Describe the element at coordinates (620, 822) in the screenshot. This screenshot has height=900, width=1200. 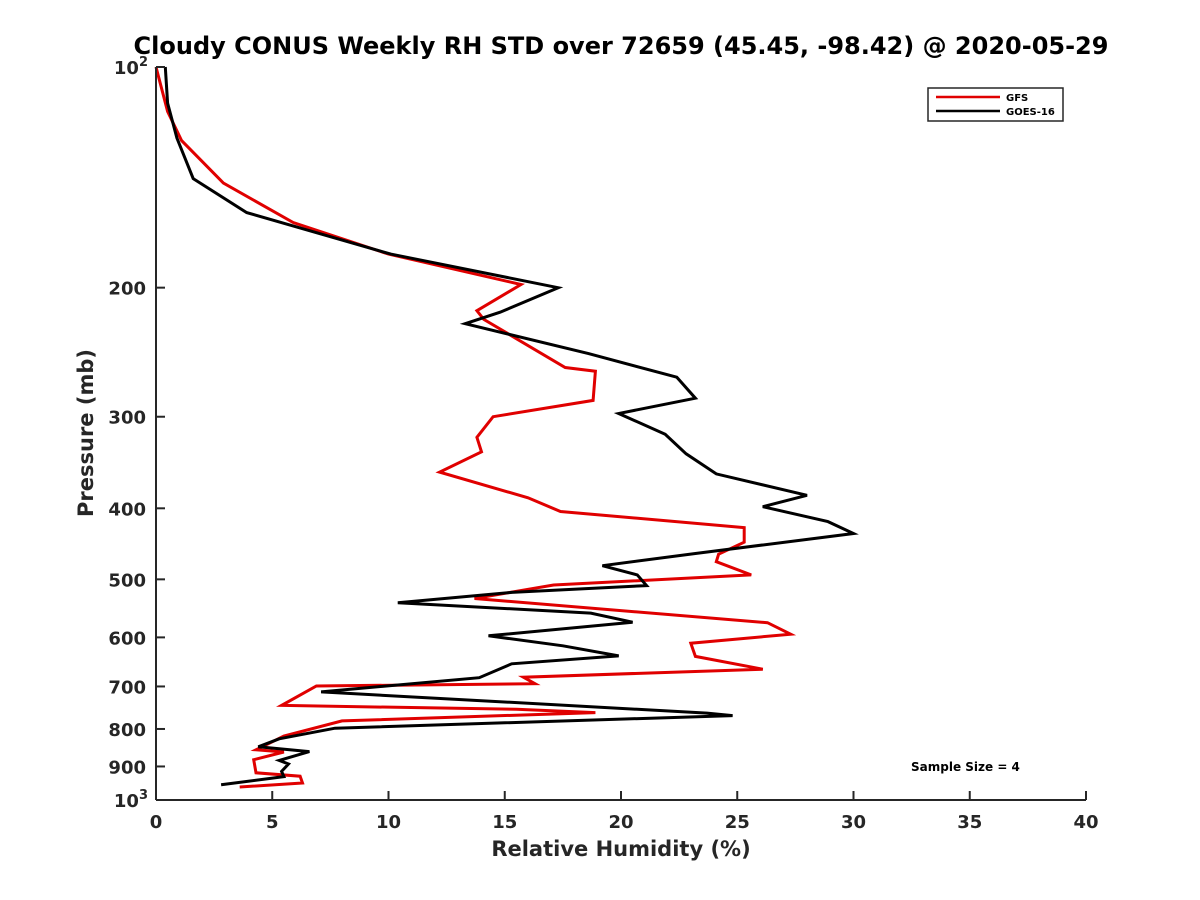
I see `x-tick-label: 20` at that location.